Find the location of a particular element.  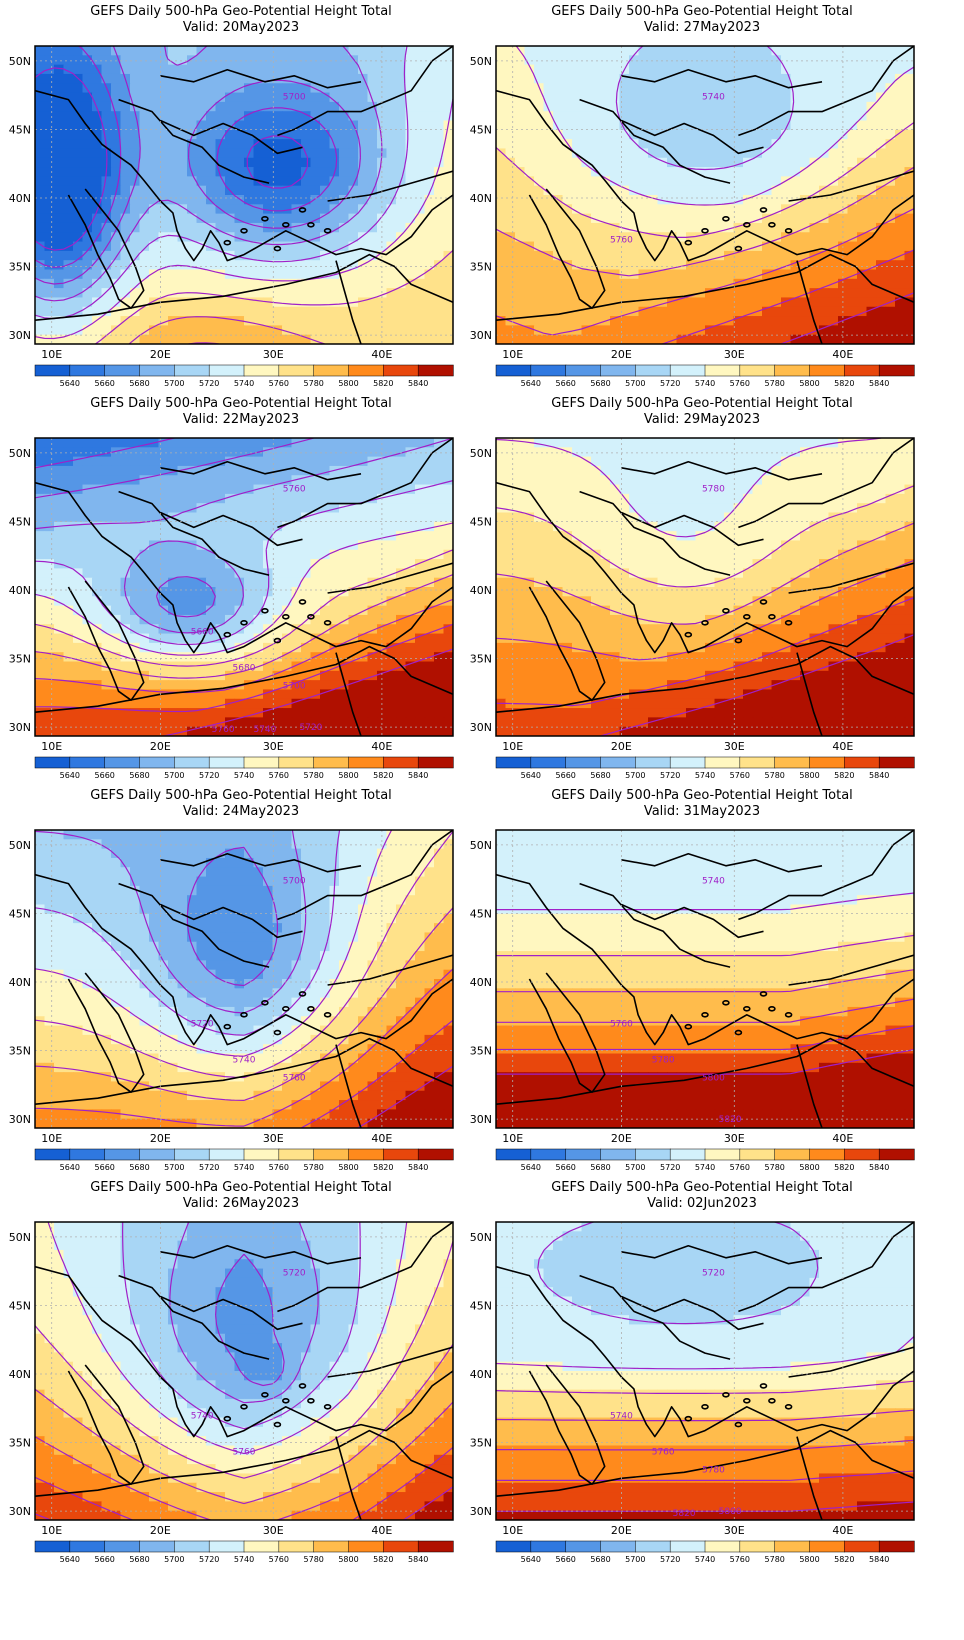

panel-valid-date: Valid: 22May2023 is located at coordinates (241, 419).